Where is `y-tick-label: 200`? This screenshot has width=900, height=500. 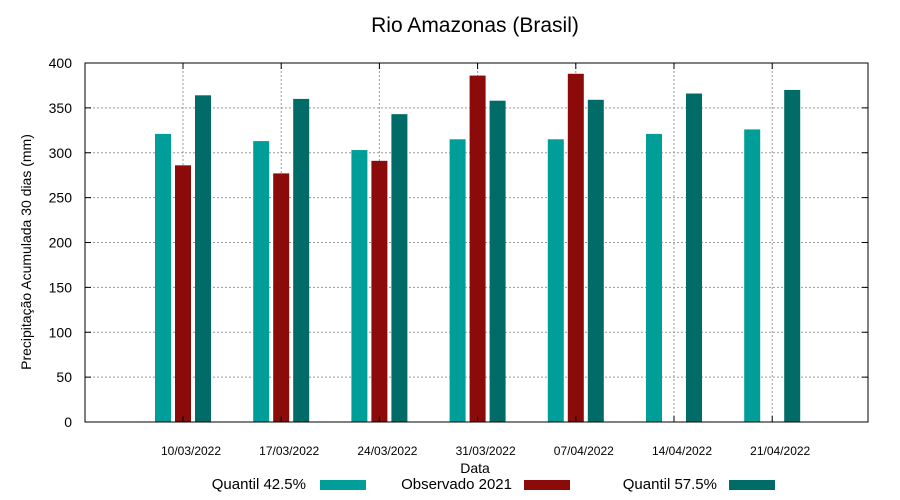 y-tick-label: 200 is located at coordinates (61, 243).